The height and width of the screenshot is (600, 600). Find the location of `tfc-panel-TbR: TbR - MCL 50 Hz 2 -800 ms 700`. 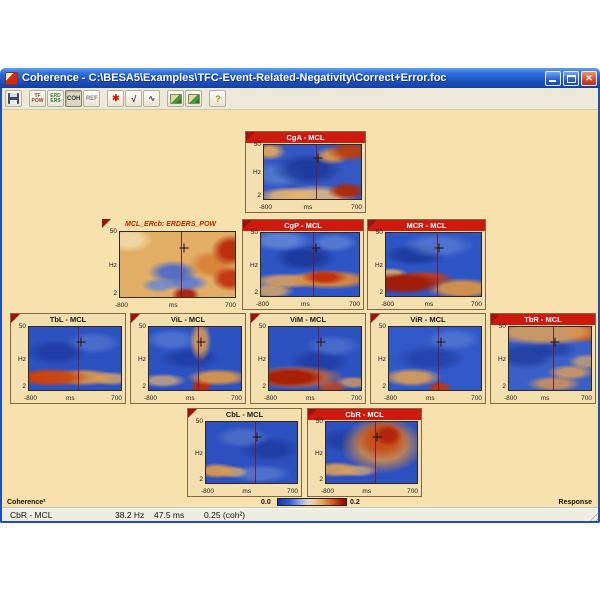

tfc-panel-TbR: TbR - MCL 50 Hz 2 -800 ms 700 is located at coordinates (543, 358).